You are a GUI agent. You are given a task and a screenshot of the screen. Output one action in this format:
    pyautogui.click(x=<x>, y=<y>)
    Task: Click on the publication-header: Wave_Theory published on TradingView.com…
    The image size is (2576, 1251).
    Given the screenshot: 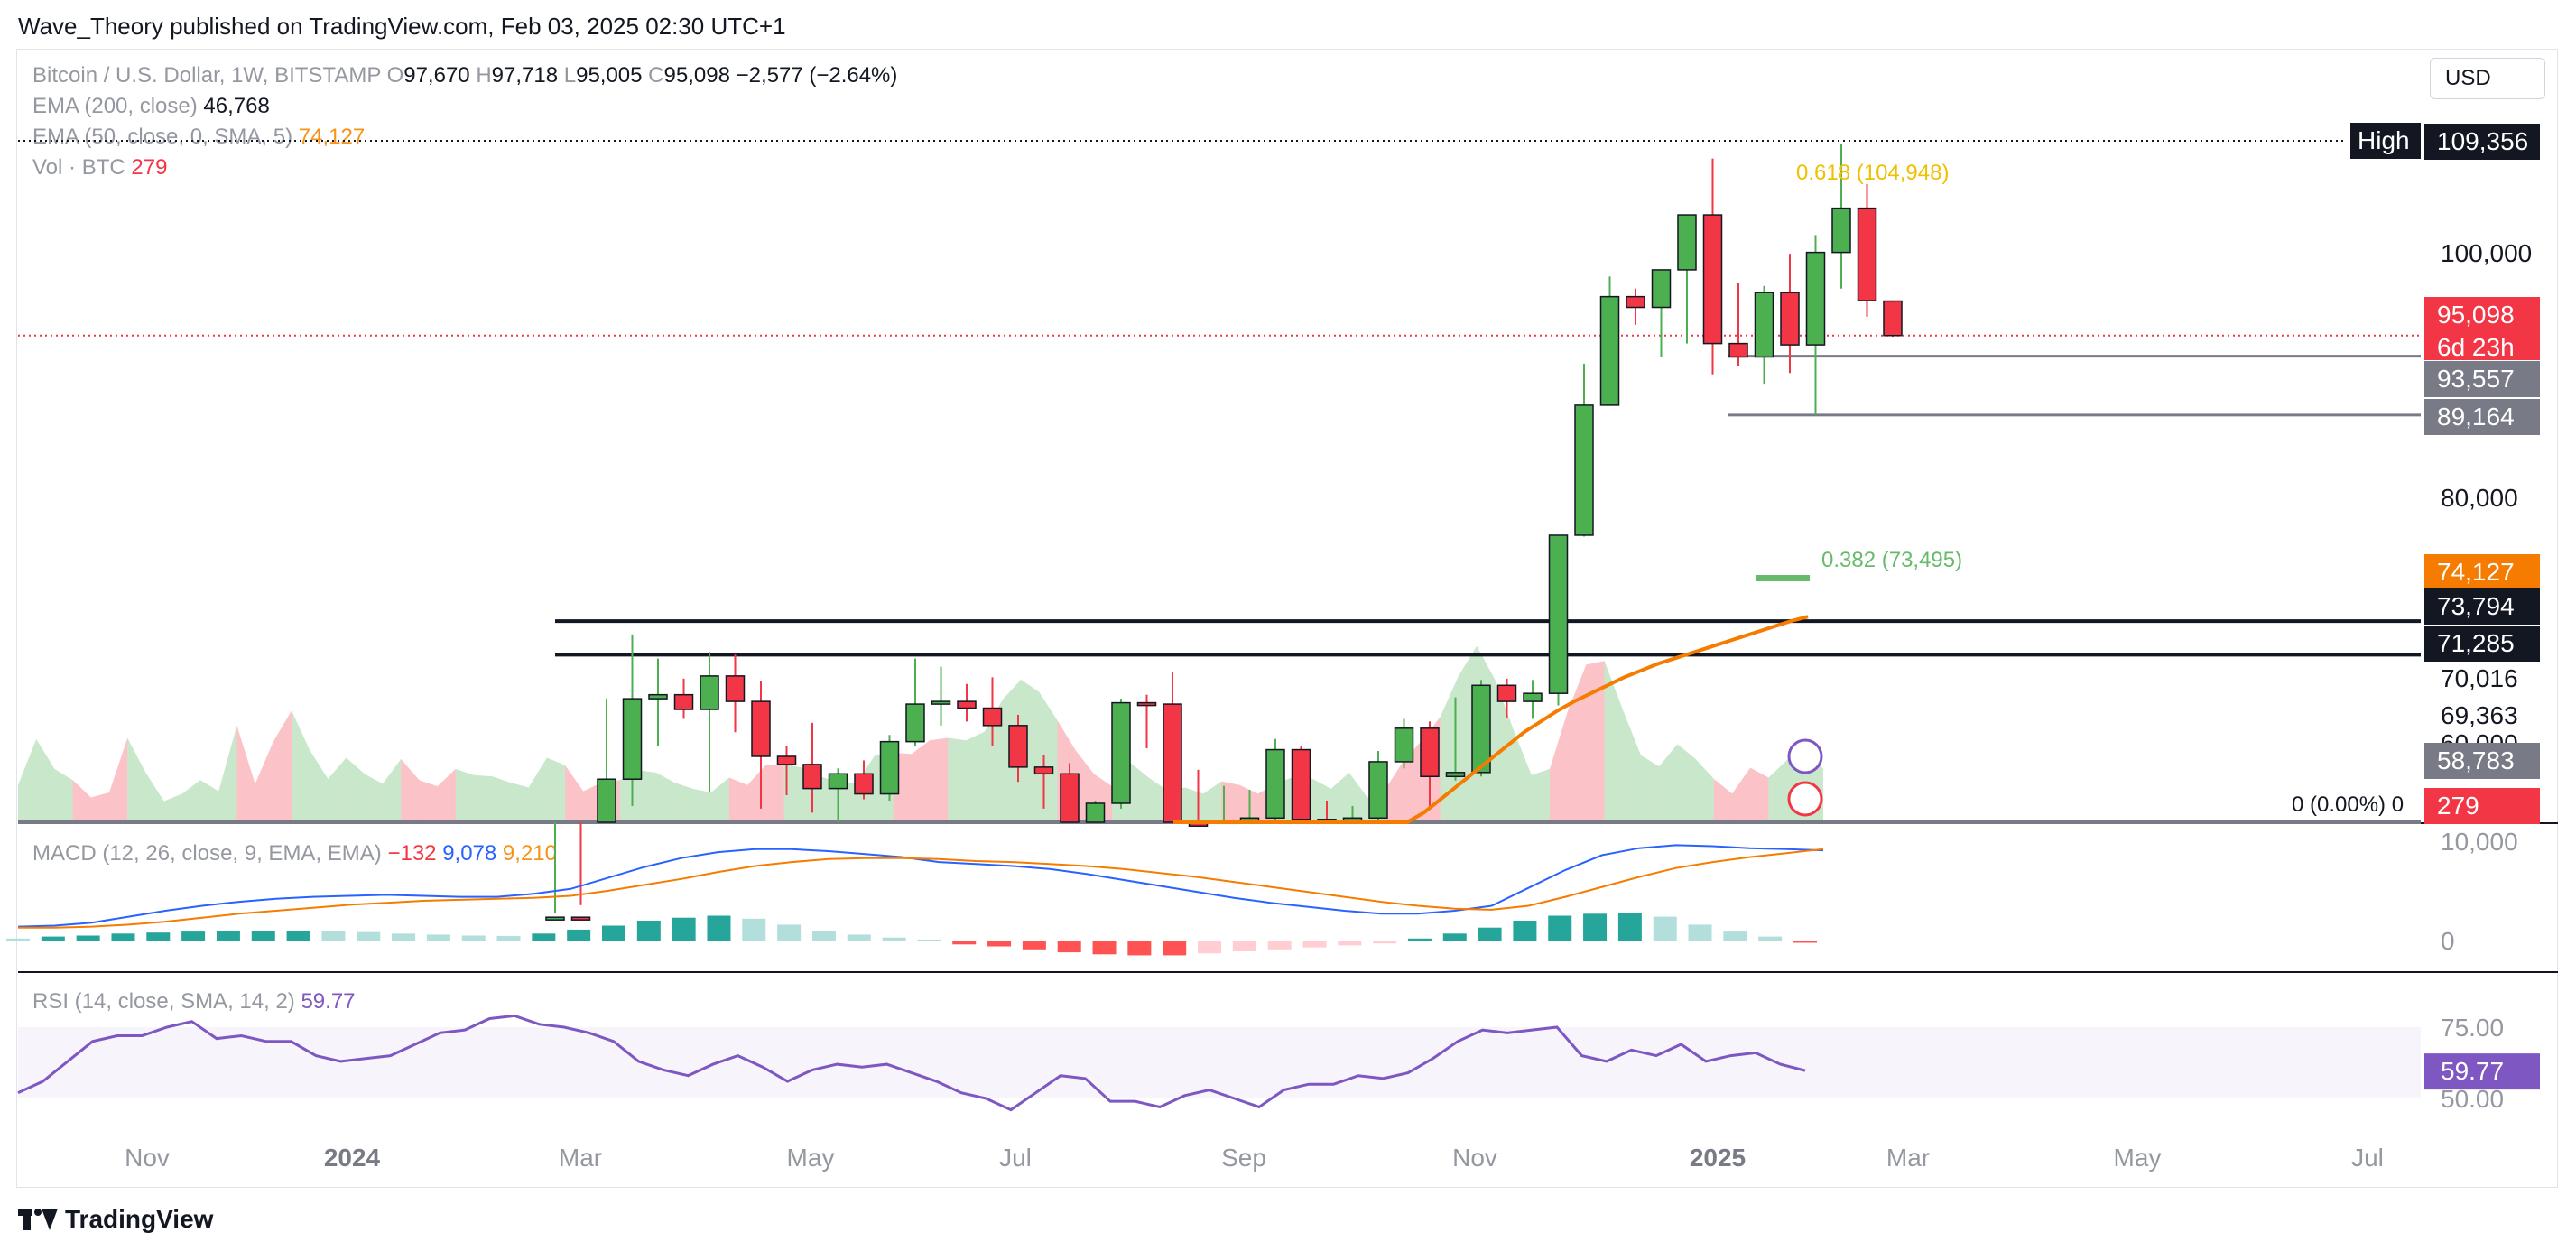 What is the action you would take?
    pyautogui.click(x=402, y=26)
    